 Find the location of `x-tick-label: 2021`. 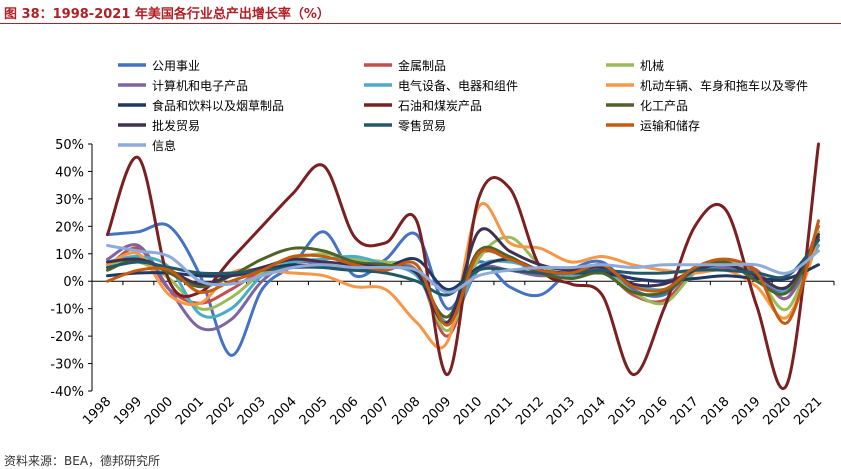

x-tick-label: 2021 is located at coordinates (808, 411).